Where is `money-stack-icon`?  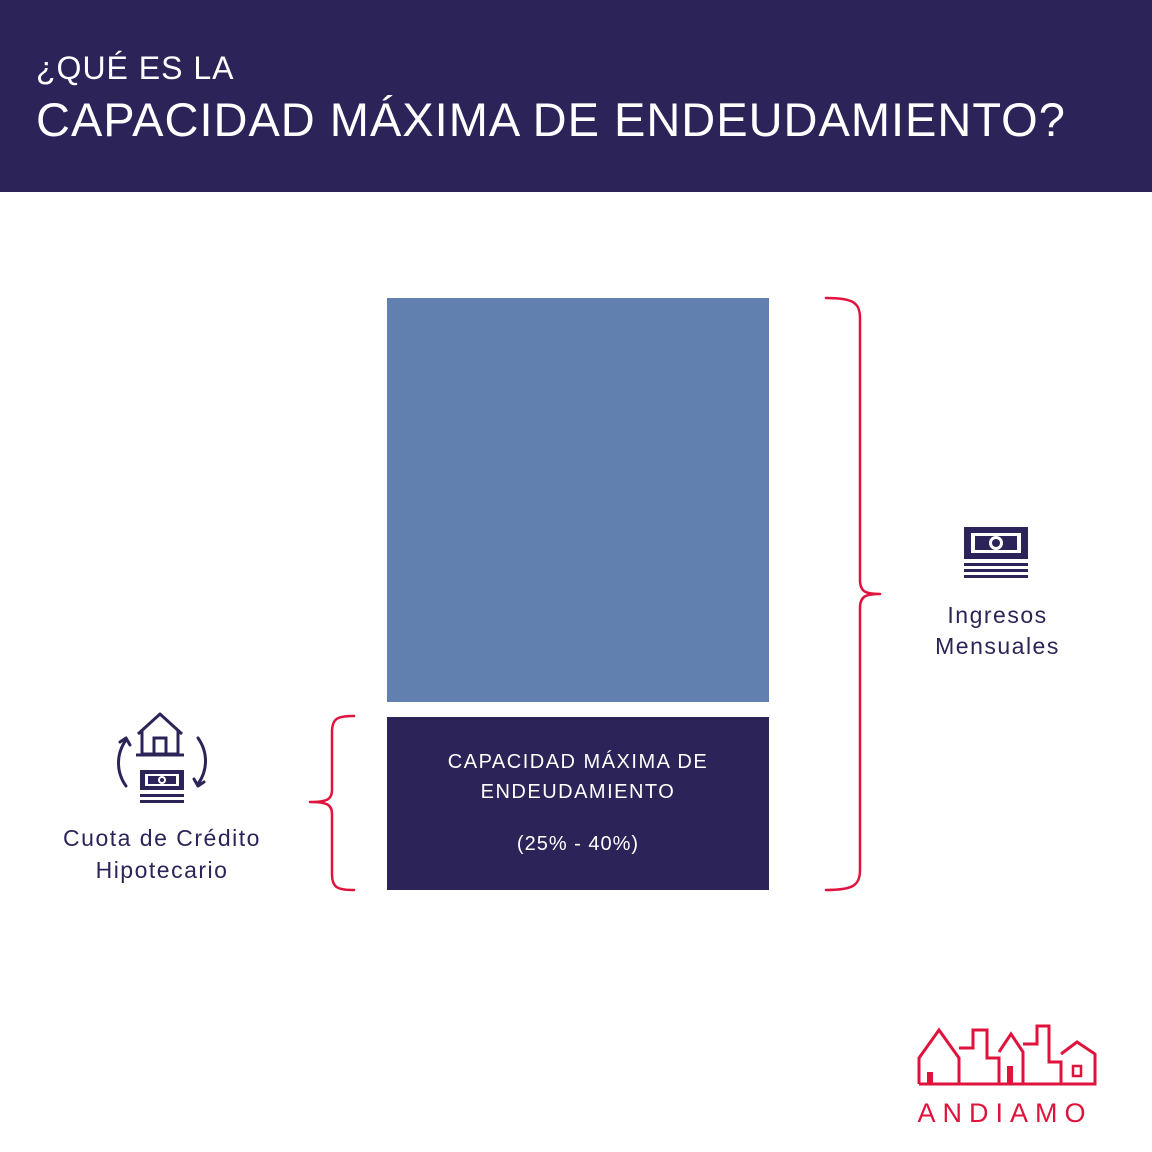 money-stack-icon is located at coordinates (996, 552).